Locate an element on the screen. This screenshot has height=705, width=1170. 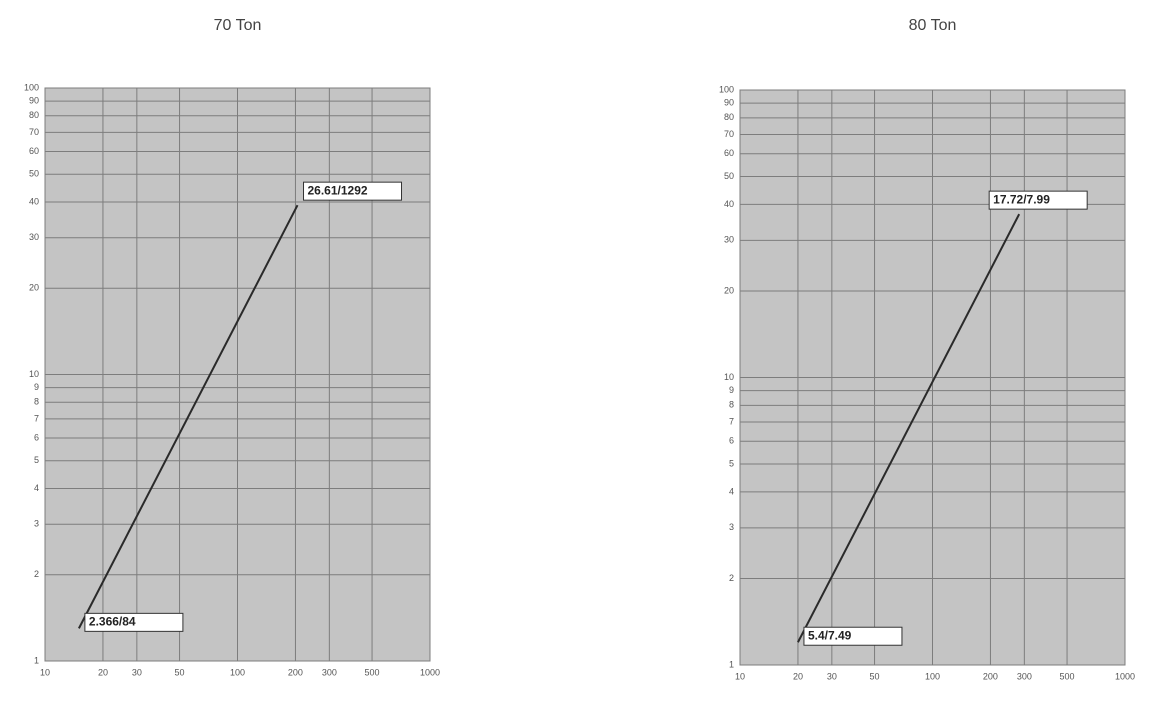
chart-title: 80 Ton is located at coordinates (933, 25).